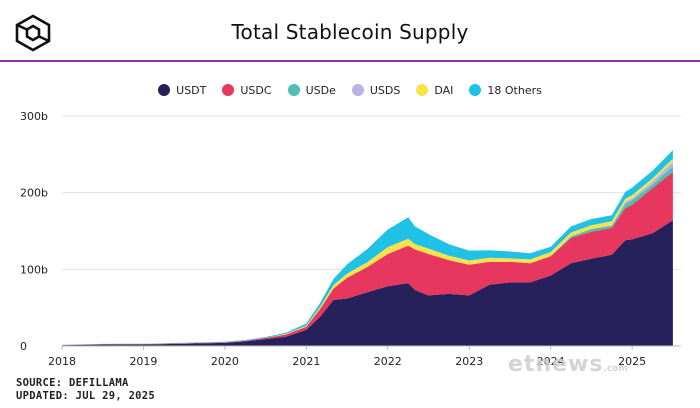  What do you see at coordinates (191, 90) in the screenshot?
I see `legend-label: USDT` at bounding box center [191, 90].